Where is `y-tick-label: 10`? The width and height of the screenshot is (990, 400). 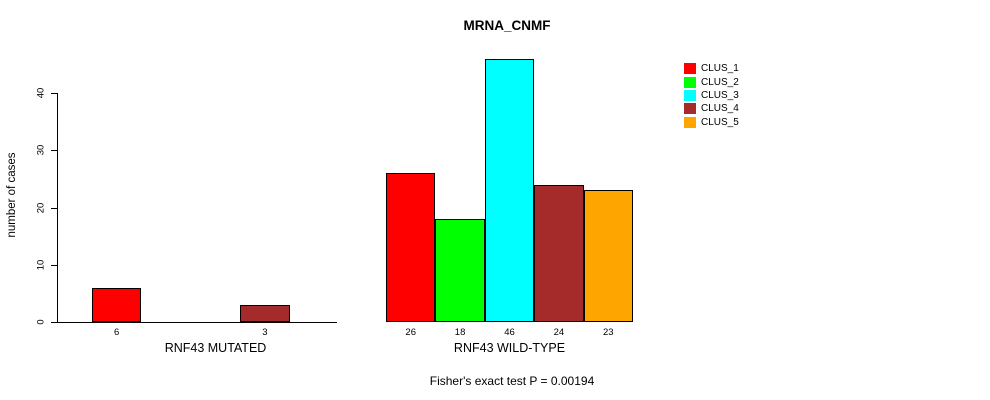
y-tick-label: 10 is located at coordinates (41, 265).